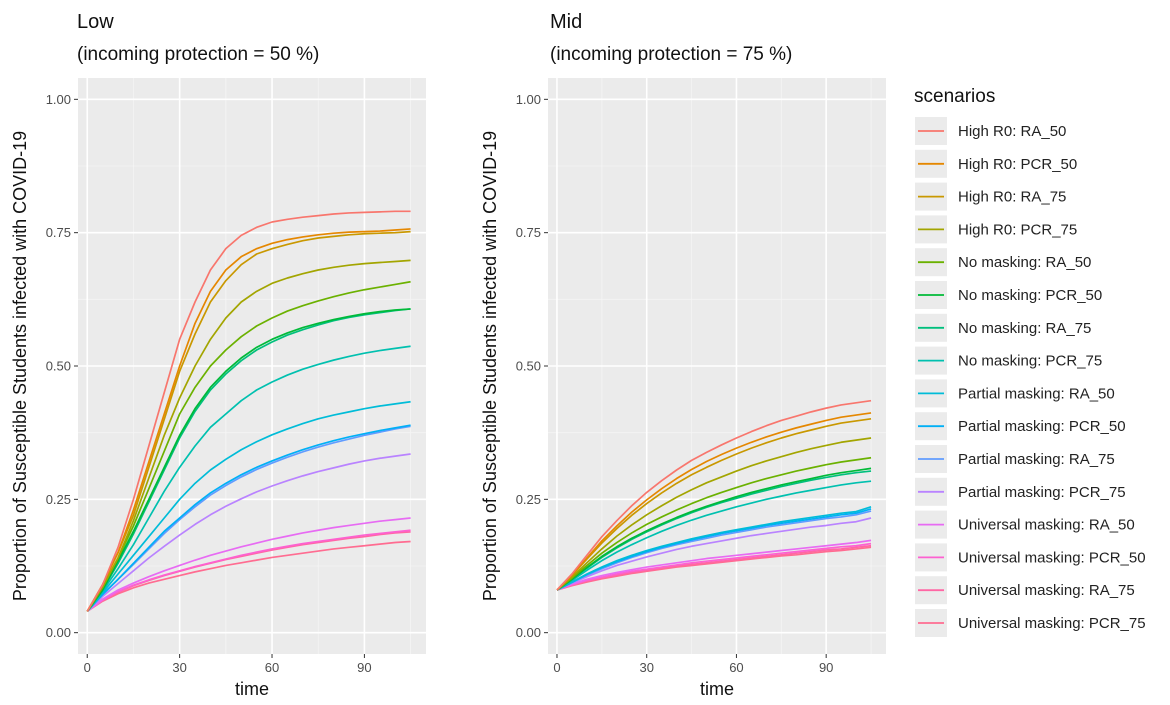  What do you see at coordinates (1046, 590) in the screenshot?
I see `legend-label-14: Universal masking: RA_75` at bounding box center [1046, 590].